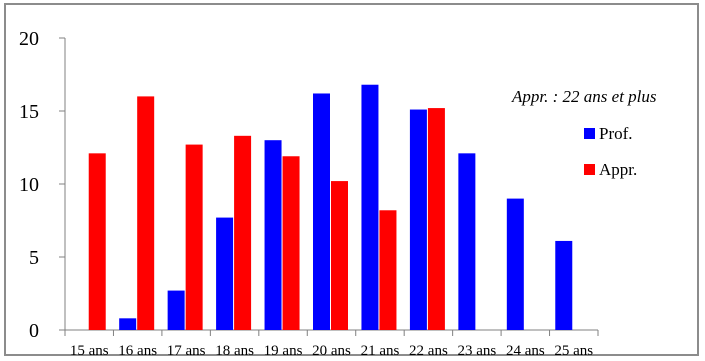  I want to click on x-tick-label: 16 ans, so click(137, 351).